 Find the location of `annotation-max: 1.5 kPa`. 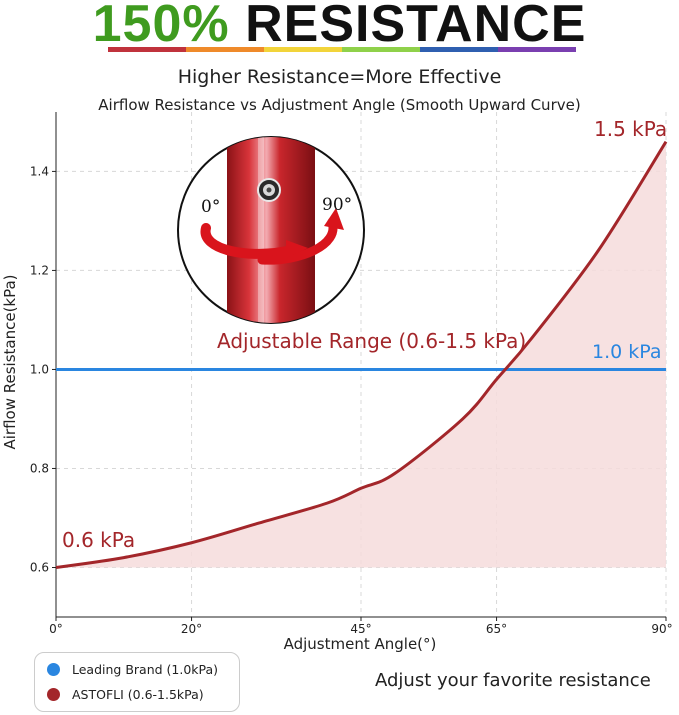

annotation-max: 1.5 kPa is located at coordinates (630, 129).